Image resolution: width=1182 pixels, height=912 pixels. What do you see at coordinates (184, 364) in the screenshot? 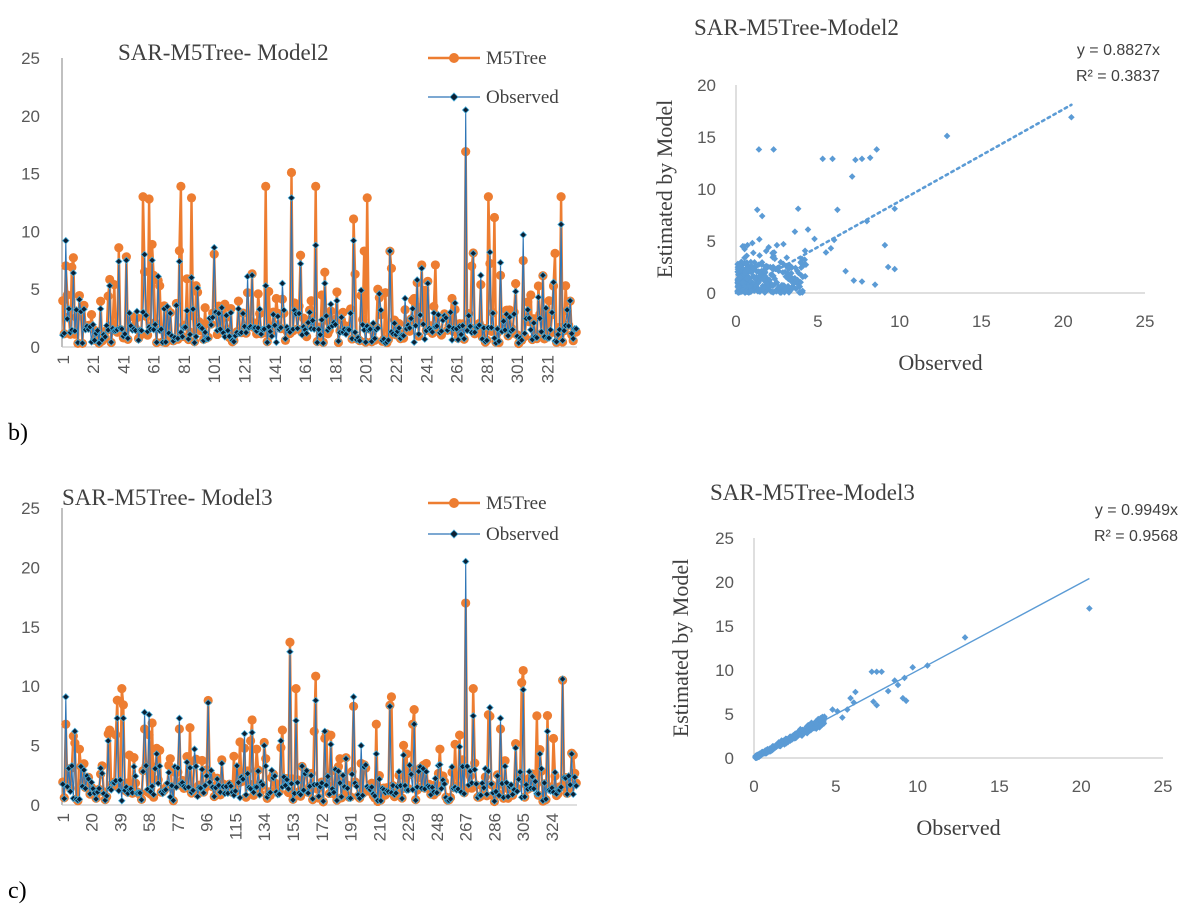
I see `x-tick-label: 81` at bounding box center [184, 364].